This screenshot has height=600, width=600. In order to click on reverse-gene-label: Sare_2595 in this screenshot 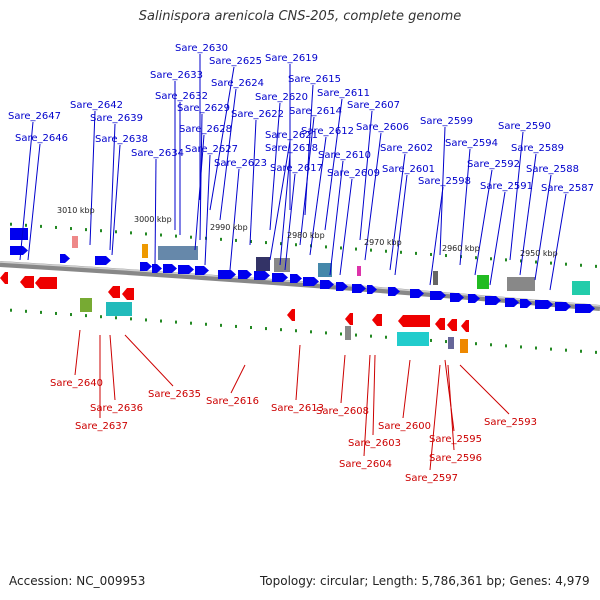, I will do `click(455, 439)`.